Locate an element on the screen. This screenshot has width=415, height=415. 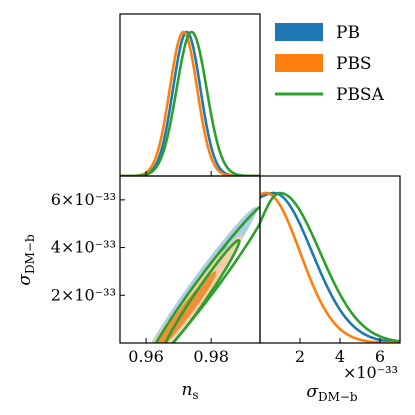
sigma-tick-label-y: 2×10⁻³³ is located at coordinates (83, 294).